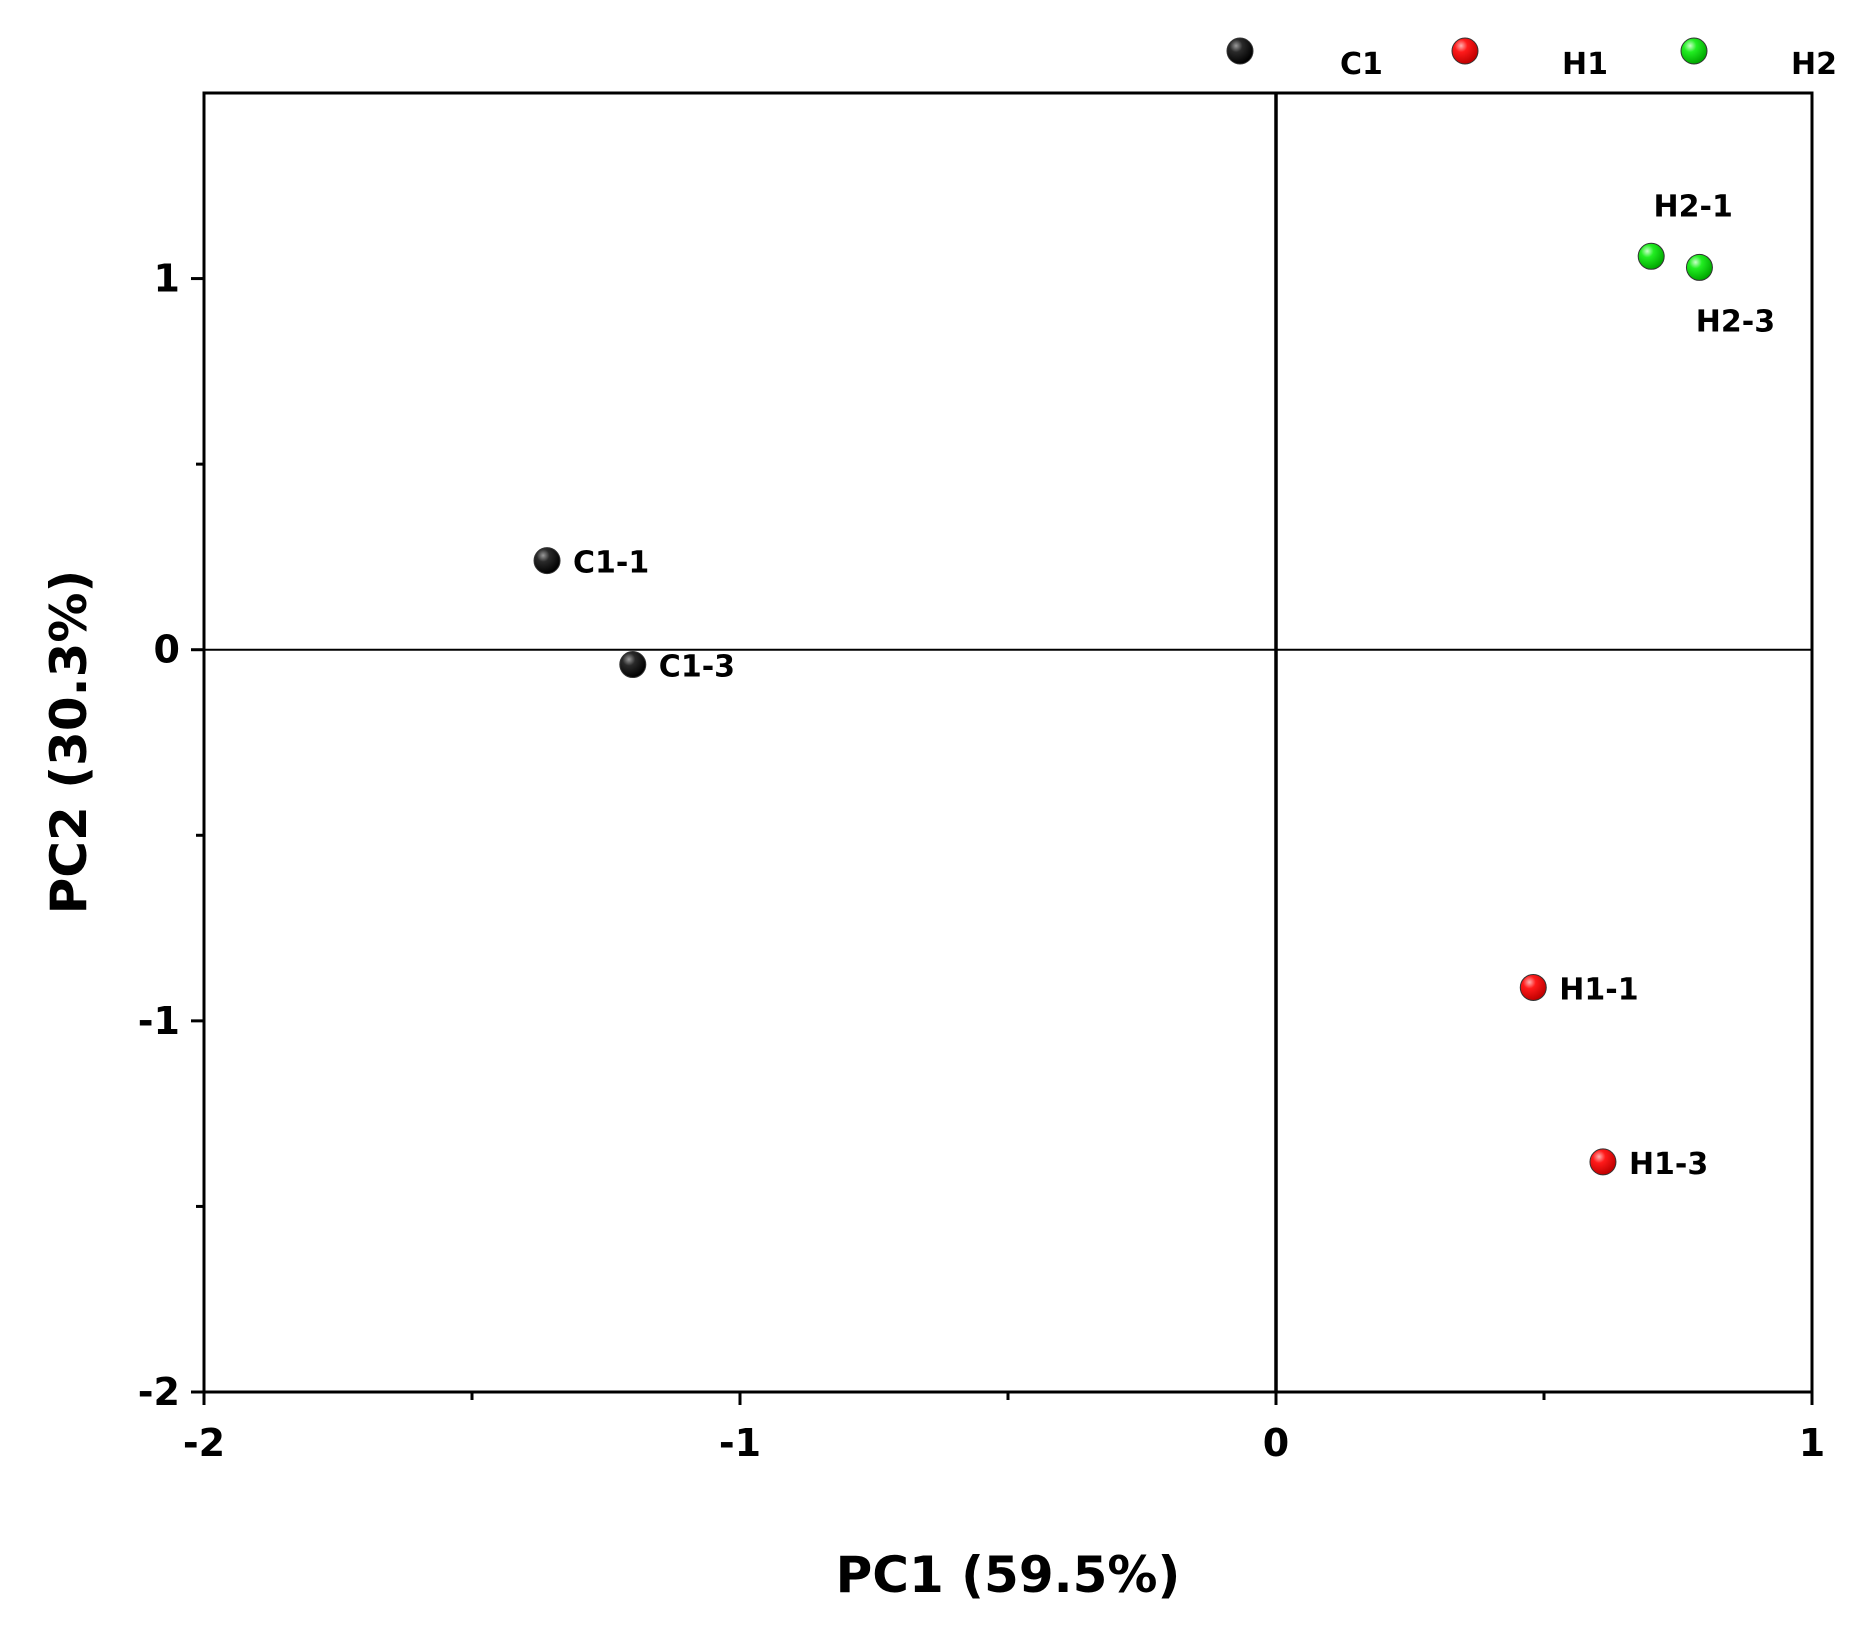  Describe the element at coordinates (740, 1443) in the screenshot. I see `x-tick-label: -1` at that location.